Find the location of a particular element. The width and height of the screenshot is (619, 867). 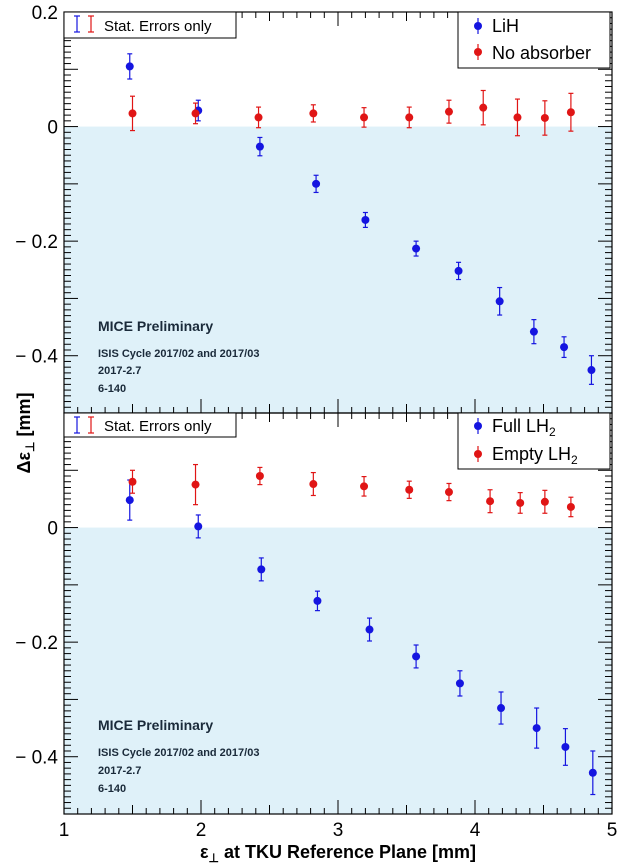

red-error-bar-icon is located at coordinates (91, 425).